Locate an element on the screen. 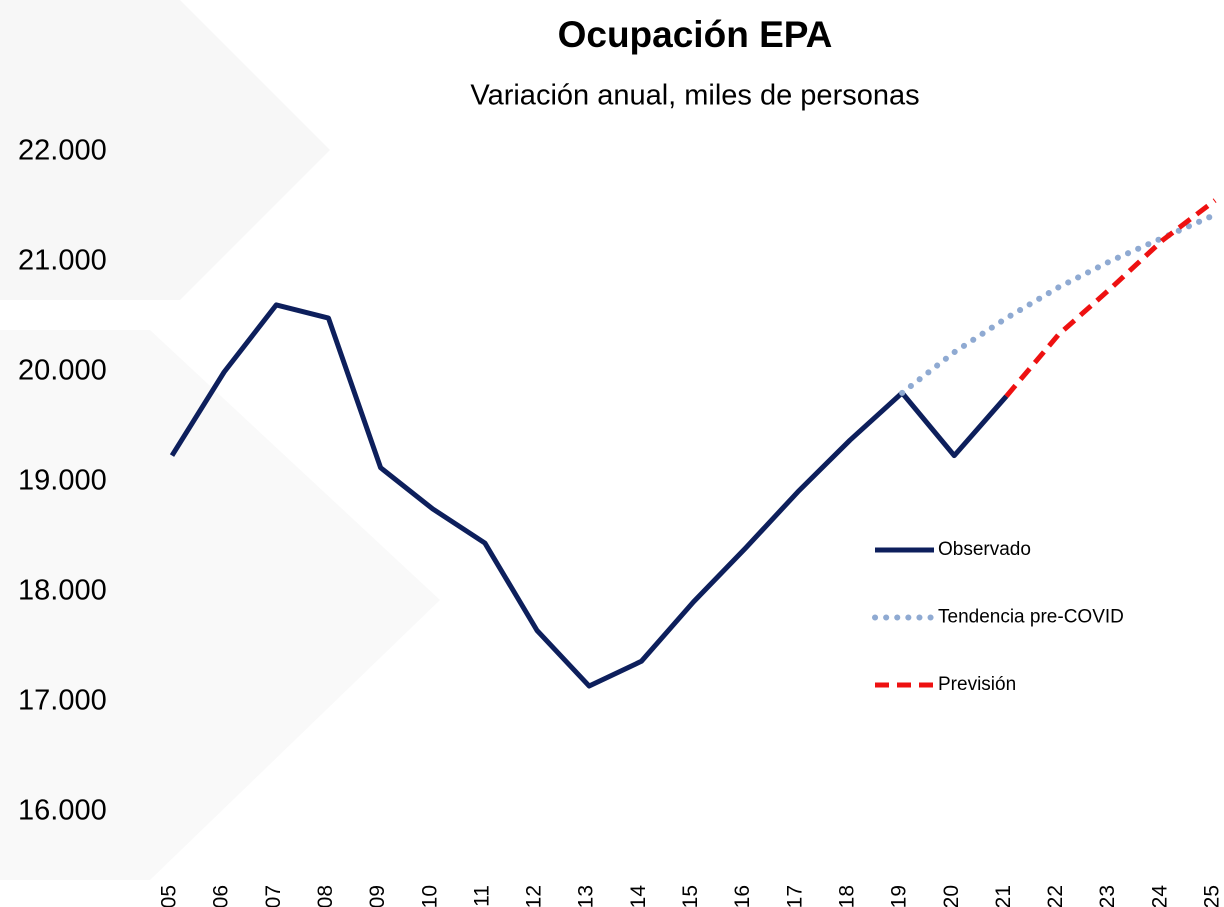 This screenshot has width=1224, height=907. x-tick-label: 2006 is located at coordinates (221, 896).